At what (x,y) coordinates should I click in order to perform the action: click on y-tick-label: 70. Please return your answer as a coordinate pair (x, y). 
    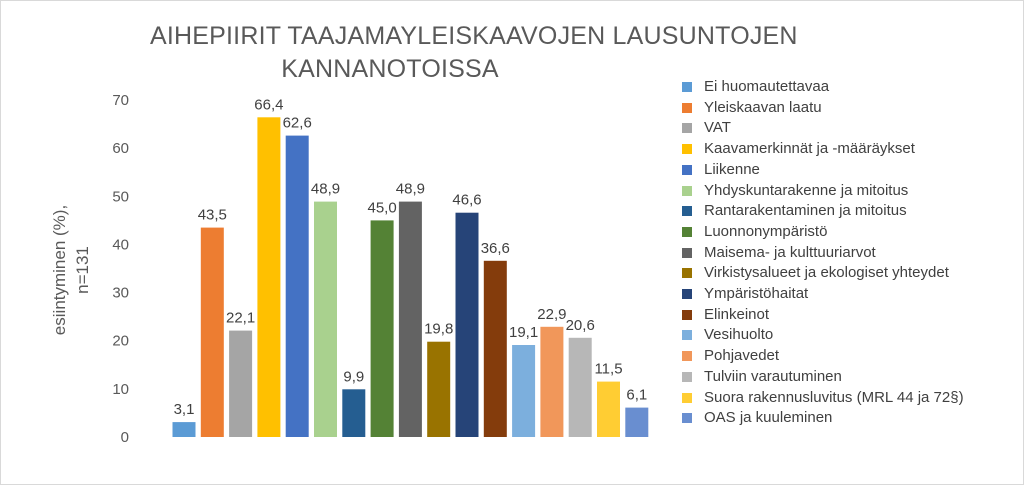
    Looking at the image, I should click on (120, 100).